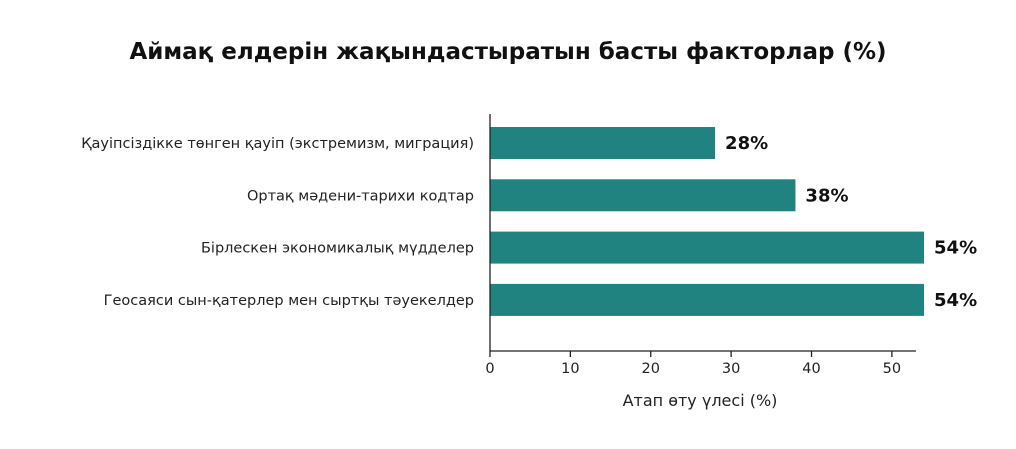 This screenshot has width=1016, height=449. What do you see at coordinates (337, 249) in the screenshot?
I see `category-label: Бірлескен экономикалық мүдделер` at bounding box center [337, 249].